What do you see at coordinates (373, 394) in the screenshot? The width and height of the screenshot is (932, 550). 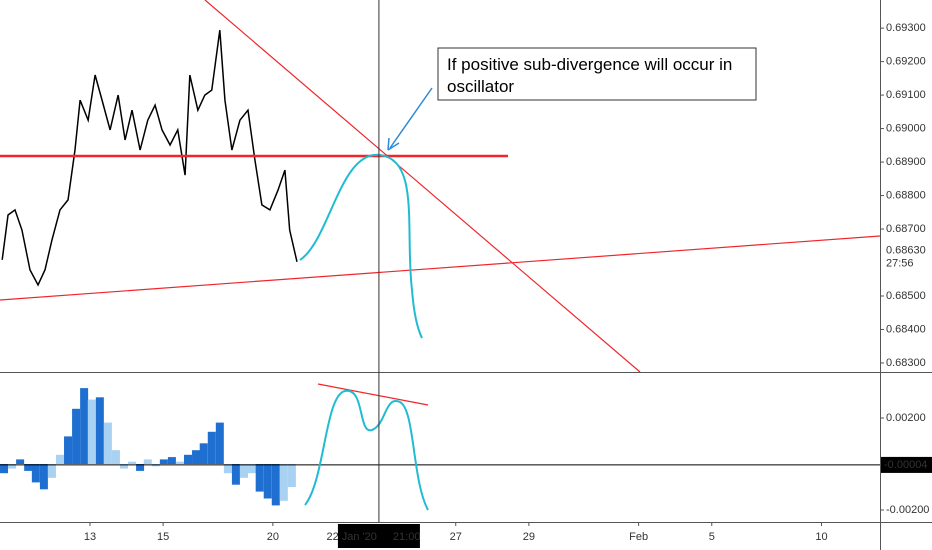 I see `oscillator-trendline` at bounding box center [373, 394].